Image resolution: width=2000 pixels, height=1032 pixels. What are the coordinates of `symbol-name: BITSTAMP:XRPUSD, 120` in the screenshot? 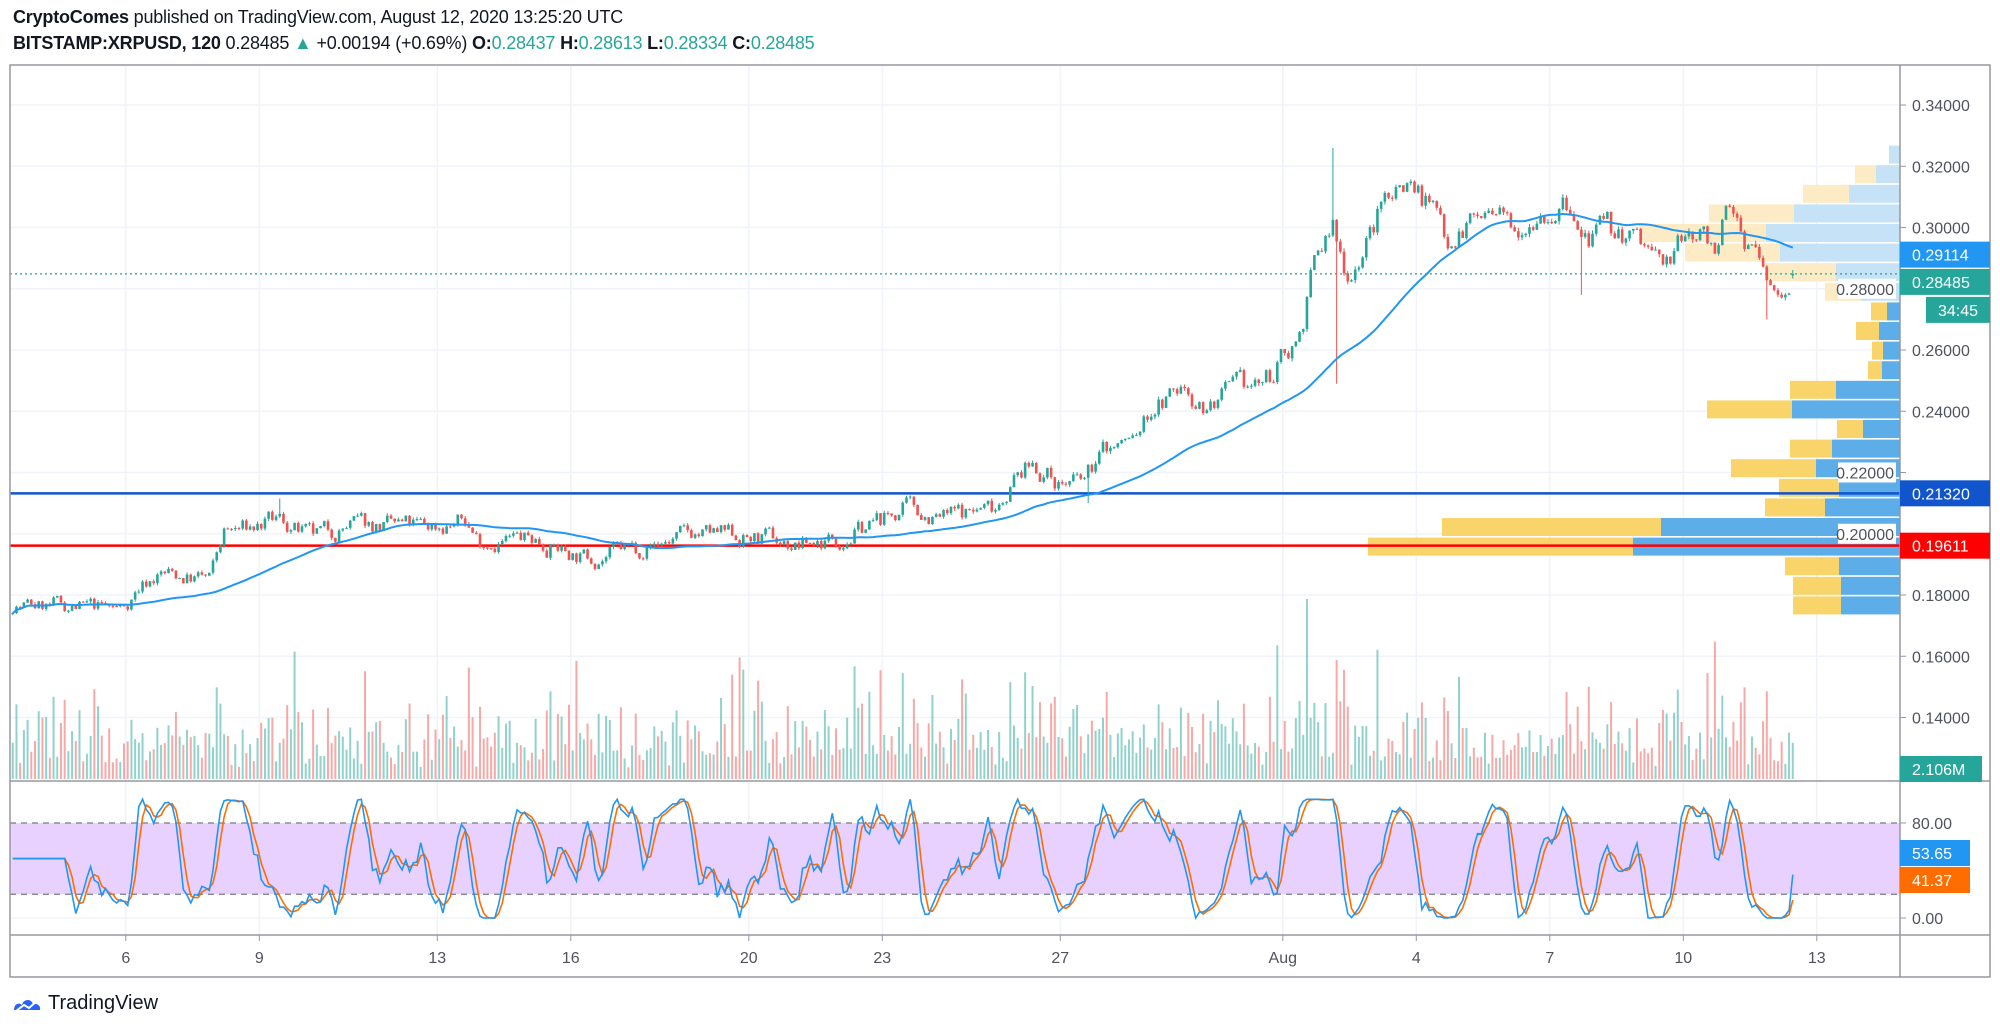 It's located at (117, 43).